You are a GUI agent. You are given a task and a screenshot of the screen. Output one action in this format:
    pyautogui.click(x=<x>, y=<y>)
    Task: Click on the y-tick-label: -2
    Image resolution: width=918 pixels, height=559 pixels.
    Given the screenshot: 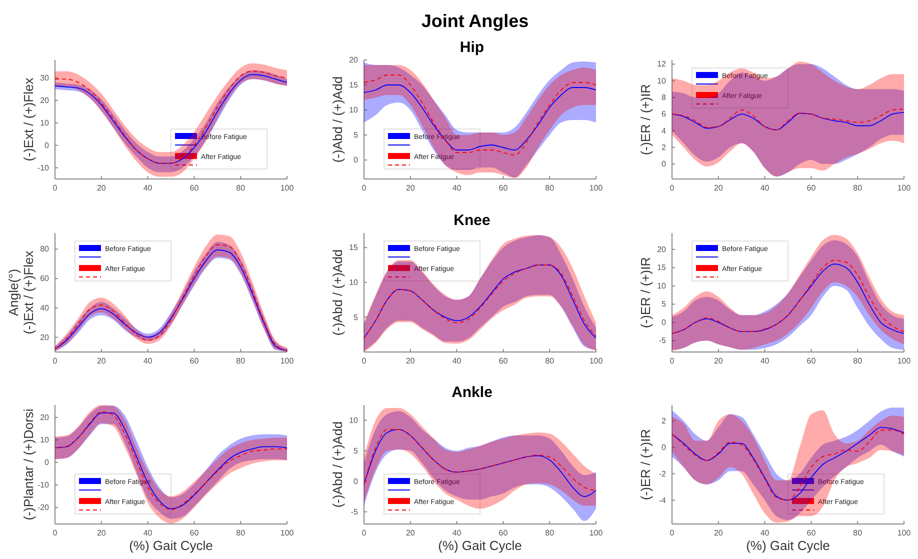 What is the action you would take?
    pyautogui.click(x=662, y=473)
    